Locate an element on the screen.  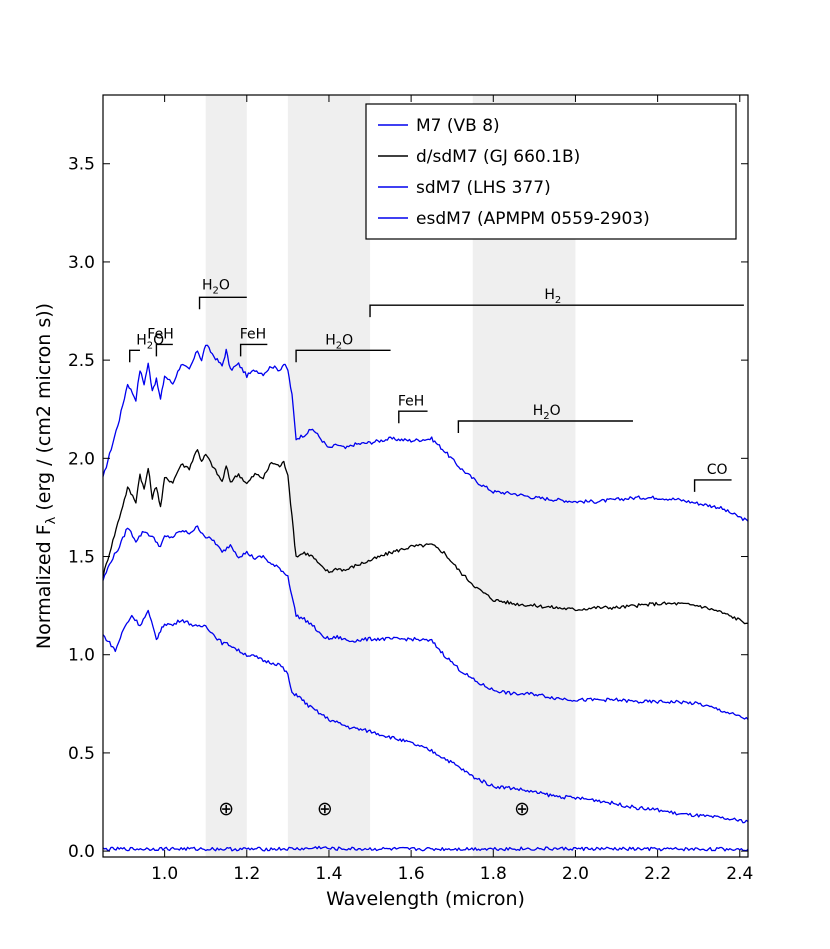
feature-annotation-1: H2O is located at coordinates (146, 347).